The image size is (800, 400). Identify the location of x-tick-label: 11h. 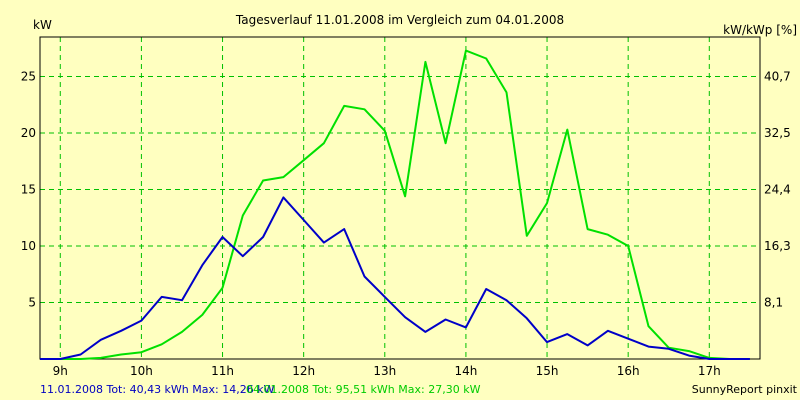
(222, 371).